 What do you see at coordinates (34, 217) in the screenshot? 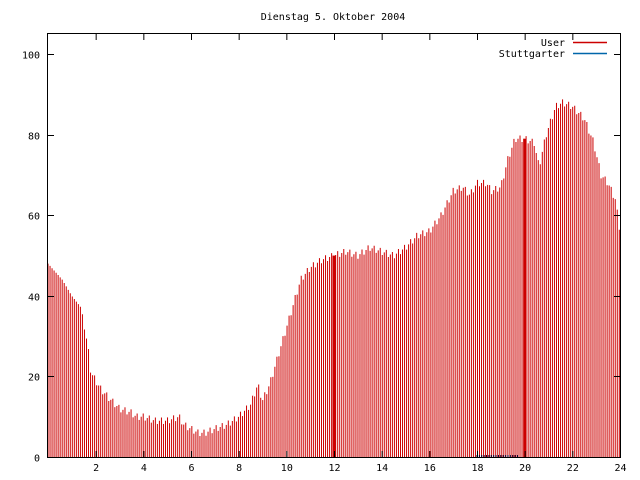
I see `y-tick-label: 60` at bounding box center [34, 217].